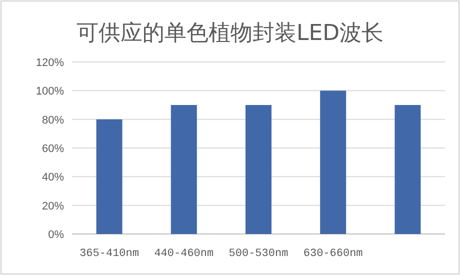  I want to click on y-tick-label: 100%, so click(50, 92).